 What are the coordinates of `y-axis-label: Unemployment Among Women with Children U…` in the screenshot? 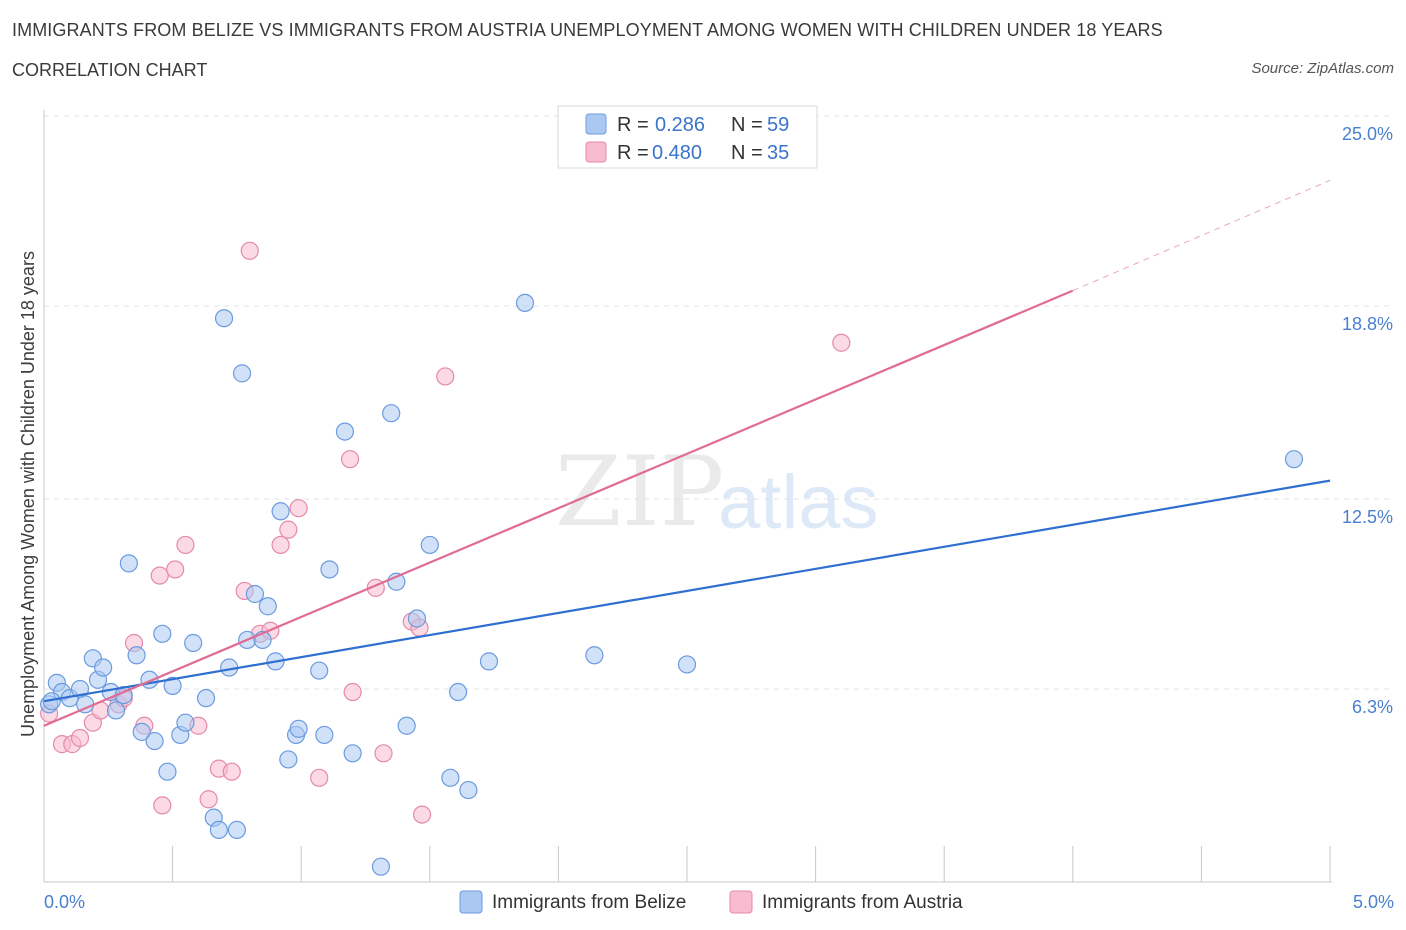 It's located at (28, 494).